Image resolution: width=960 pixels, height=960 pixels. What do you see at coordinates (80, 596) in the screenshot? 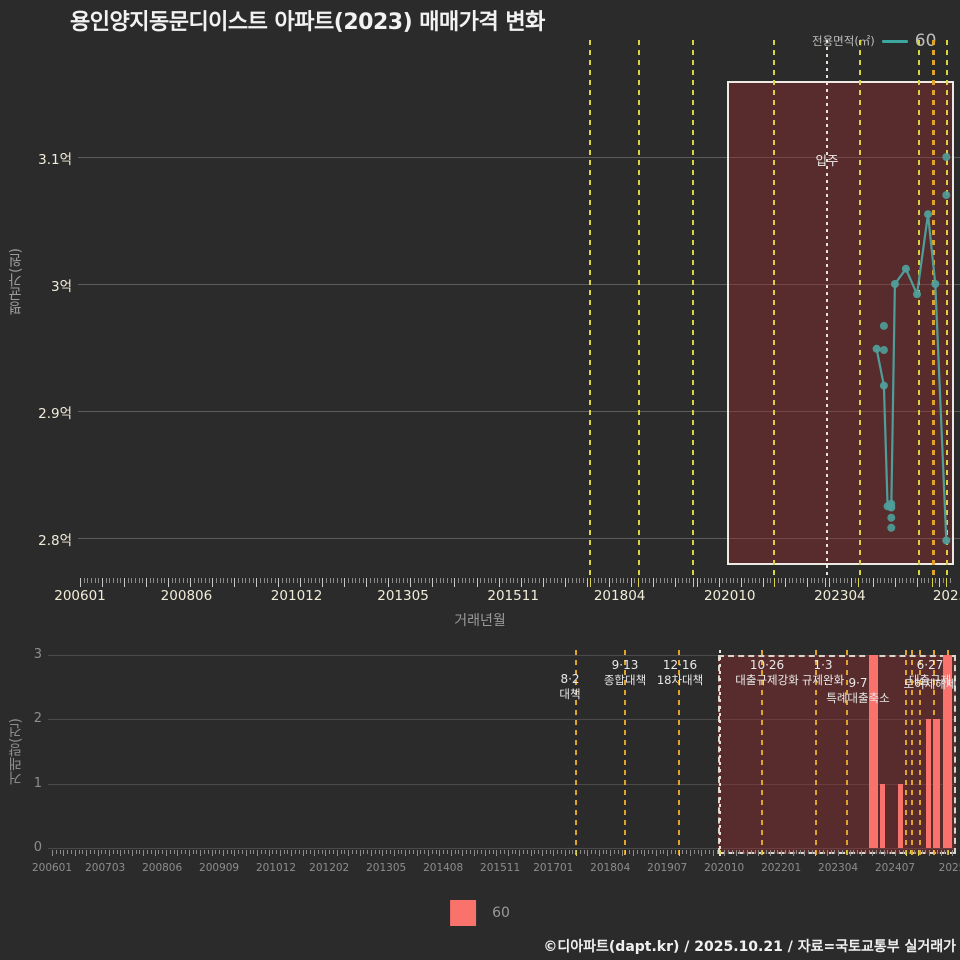
I see `price-x-tick-label: 200601` at bounding box center [80, 596].